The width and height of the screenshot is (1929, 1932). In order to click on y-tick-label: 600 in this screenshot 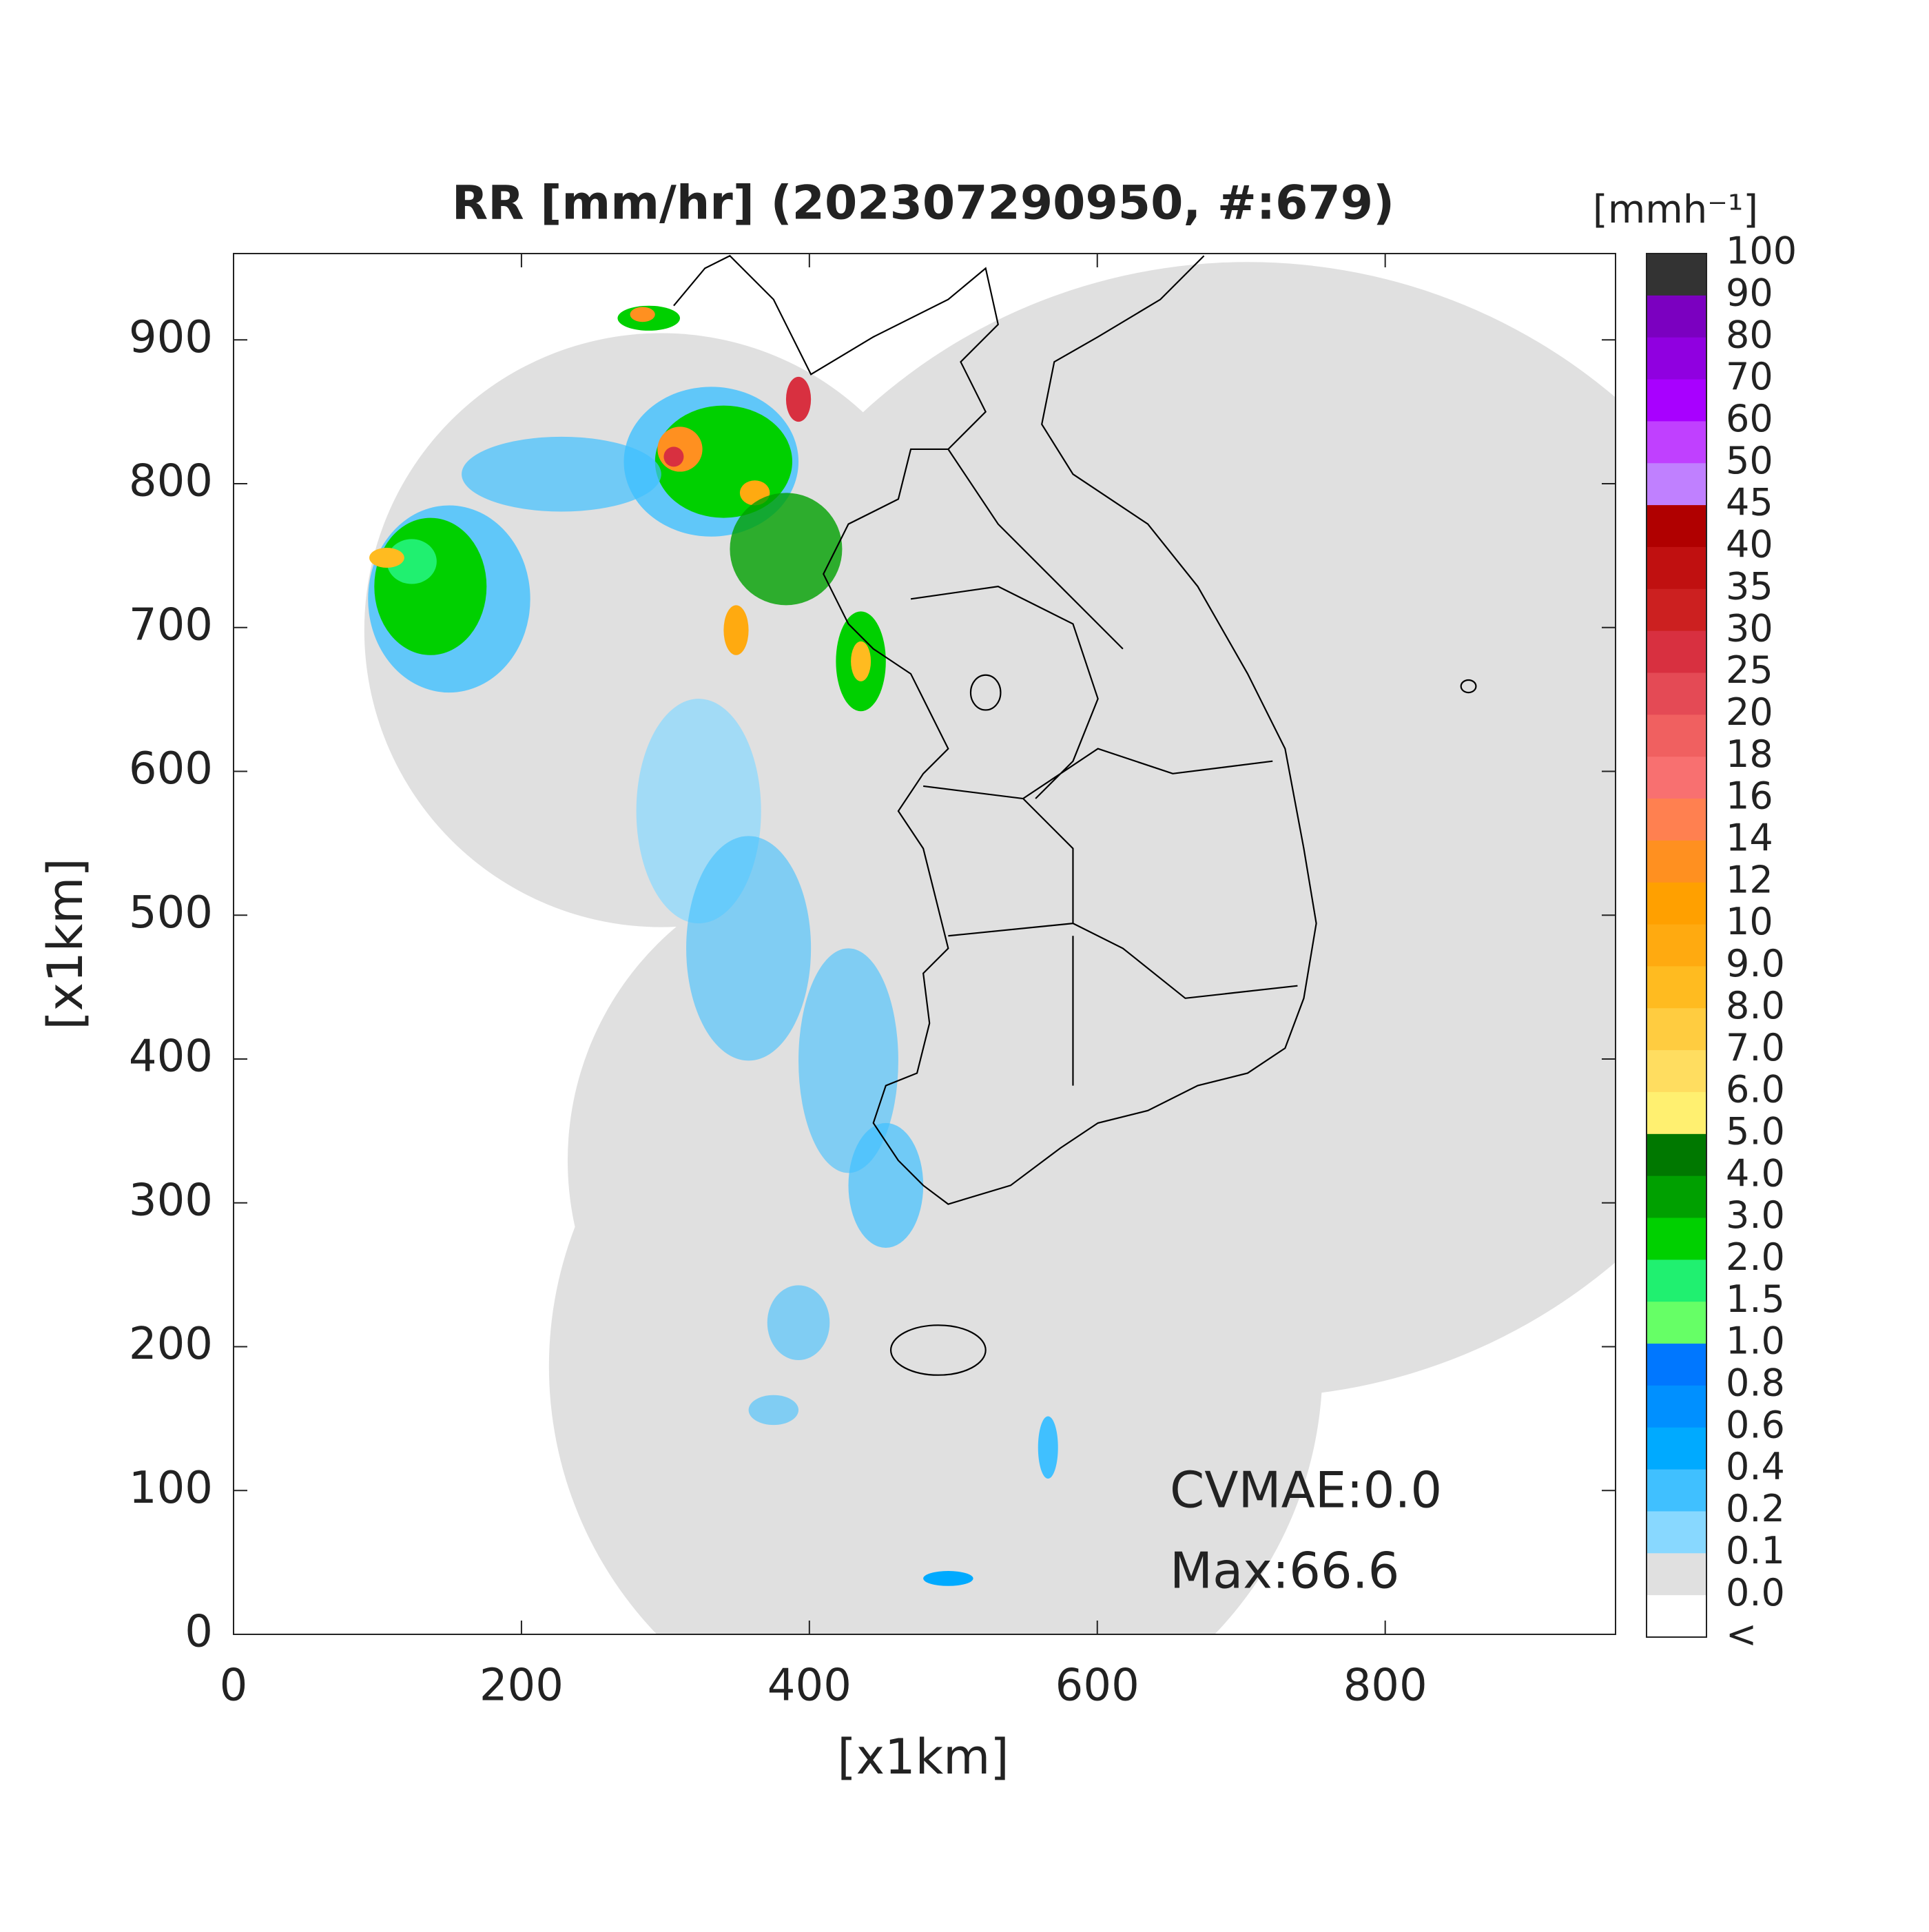, I will do `click(171, 768)`.